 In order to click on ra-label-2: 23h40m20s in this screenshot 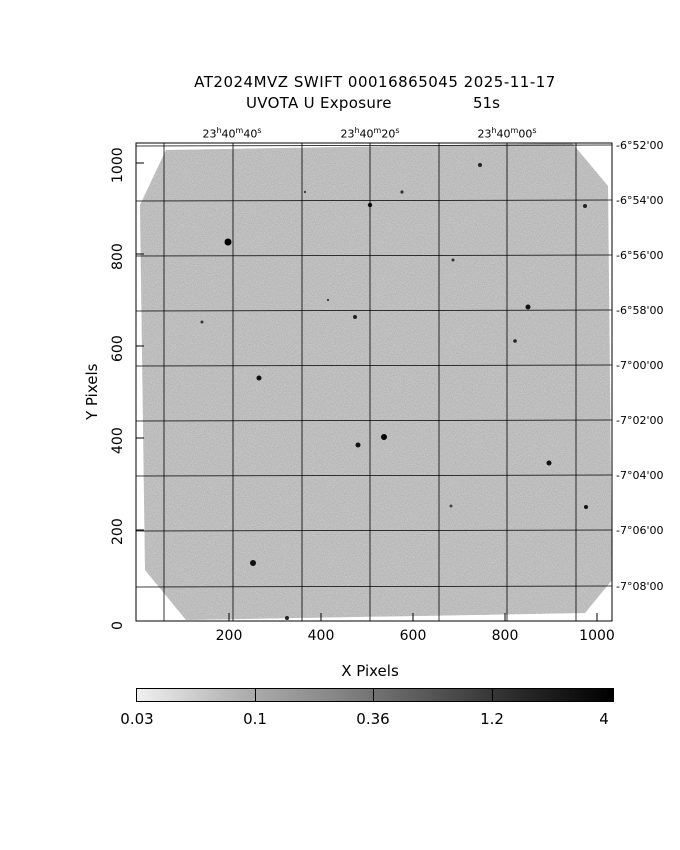, I will do `click(370, 133)`.